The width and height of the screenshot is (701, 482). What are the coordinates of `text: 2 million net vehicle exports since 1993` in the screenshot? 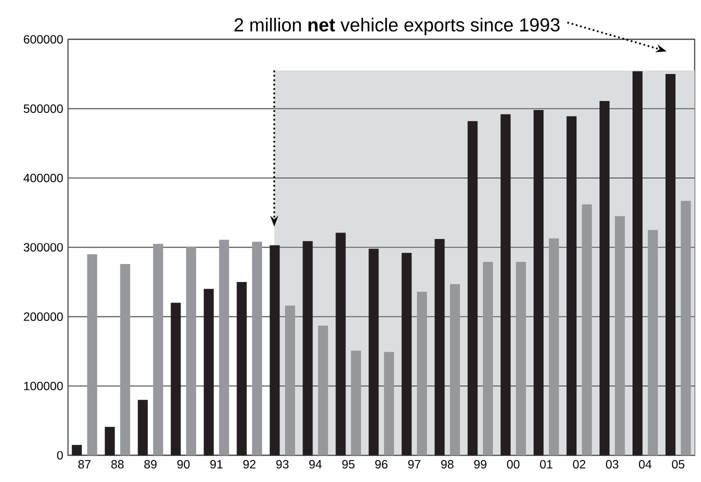 It's located at (397, 27).